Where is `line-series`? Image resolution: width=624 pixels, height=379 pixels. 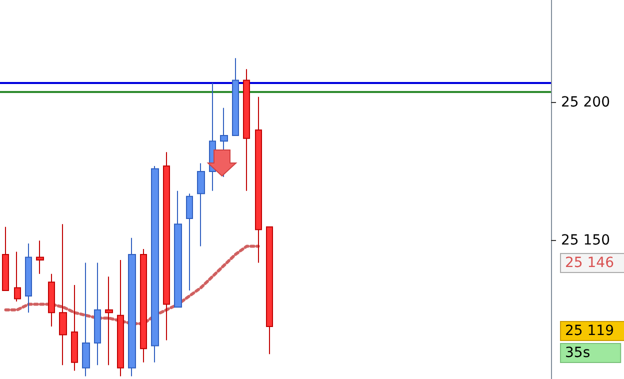
line-series is located at coordinates (132, 285).